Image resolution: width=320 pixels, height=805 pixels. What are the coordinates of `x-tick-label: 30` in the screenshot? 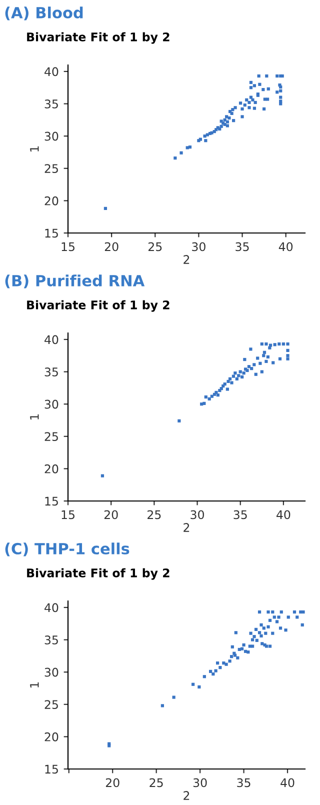 It's located at (197, 515).